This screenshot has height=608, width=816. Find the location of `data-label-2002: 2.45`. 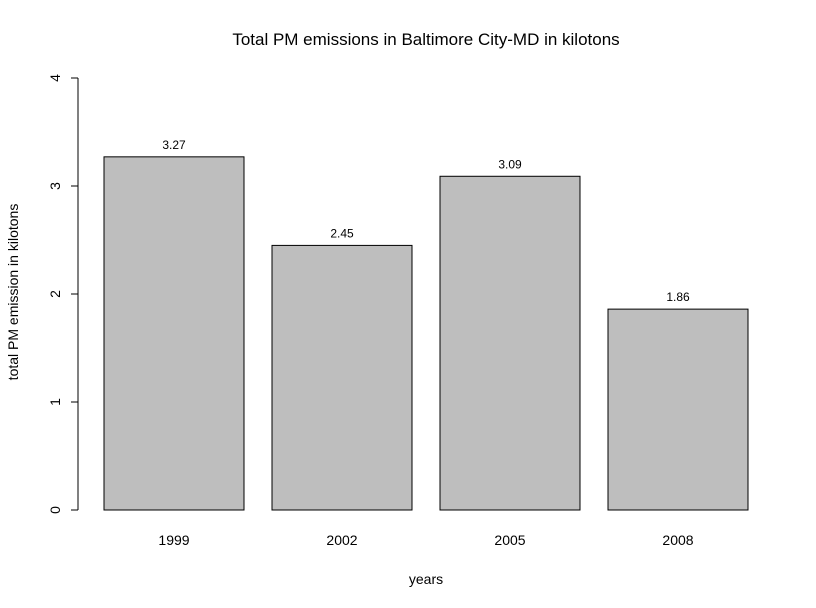

data-label-2002: 2.45 is located at coordinates (342, 233).